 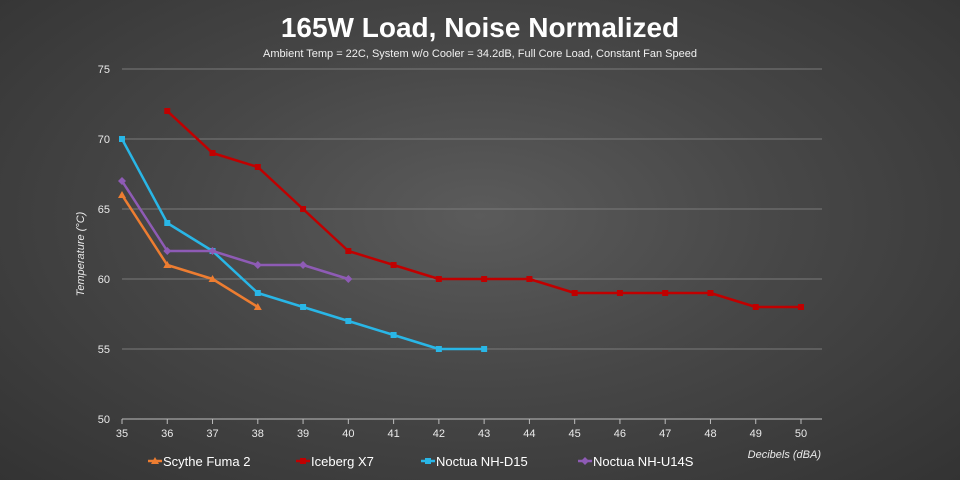 I want to click on legend-label: Iceberg X7, so click(x=342, y=461).